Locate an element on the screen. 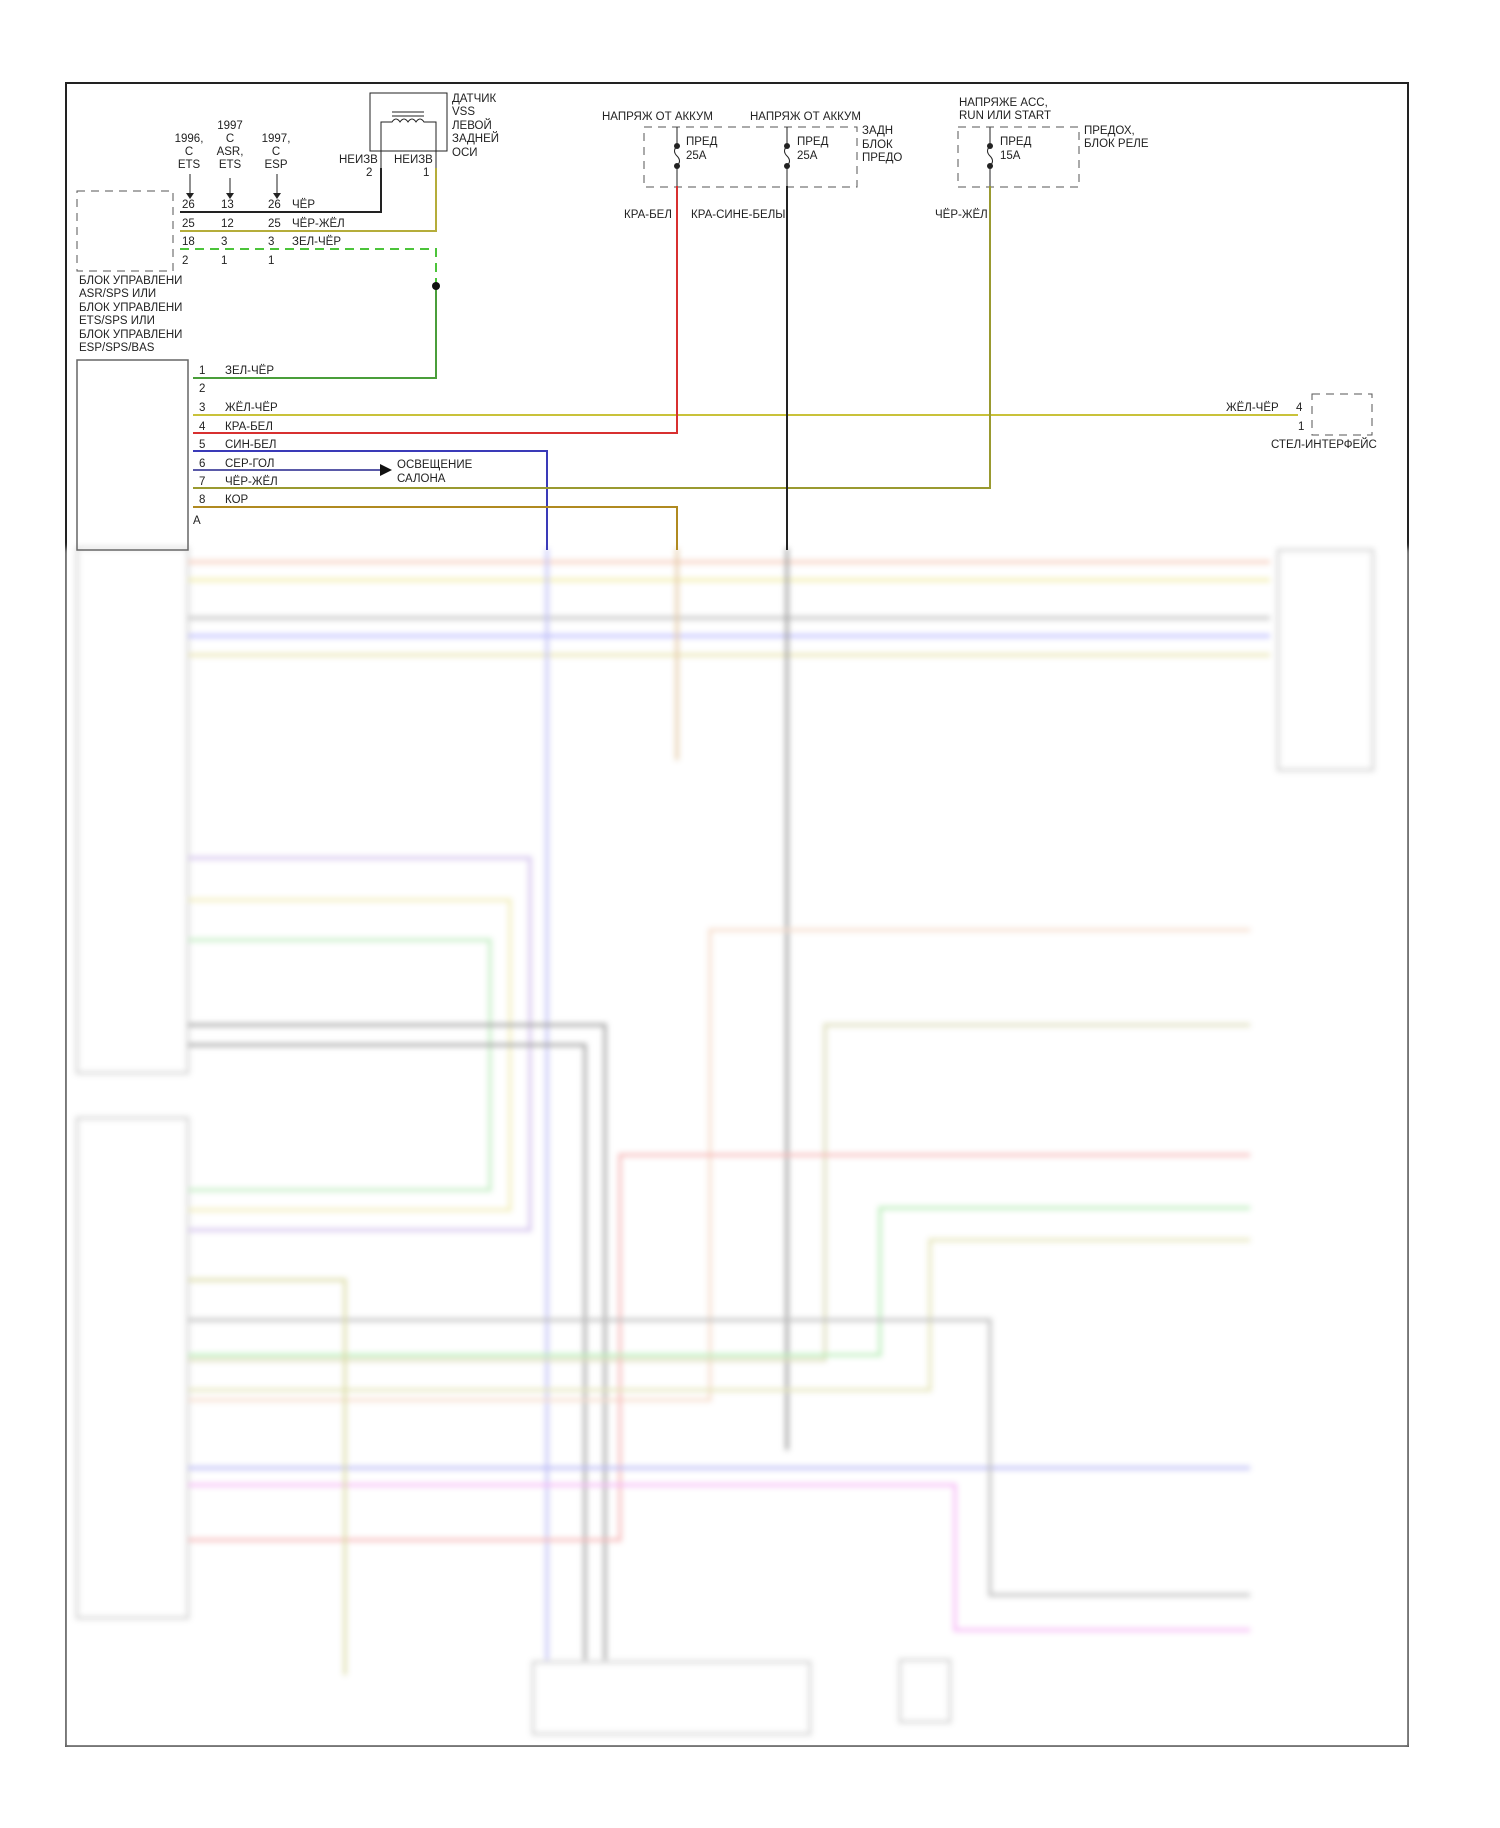 This screenshot has width=1500, height=1828. svg-text: VSS is located at coordinates (463, 112).